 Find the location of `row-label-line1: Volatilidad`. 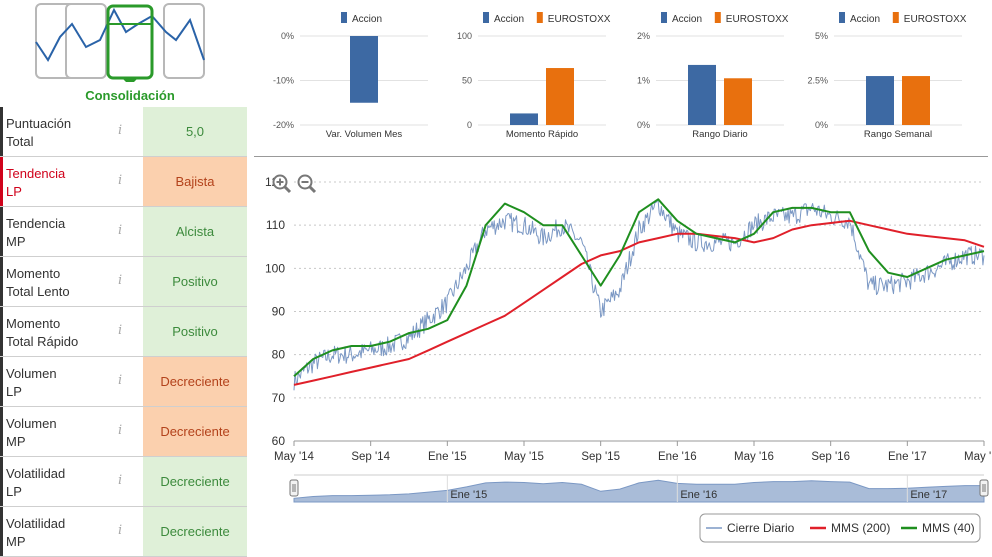

row-label-line1: Volatilidad is located at coordinates (36, 523).